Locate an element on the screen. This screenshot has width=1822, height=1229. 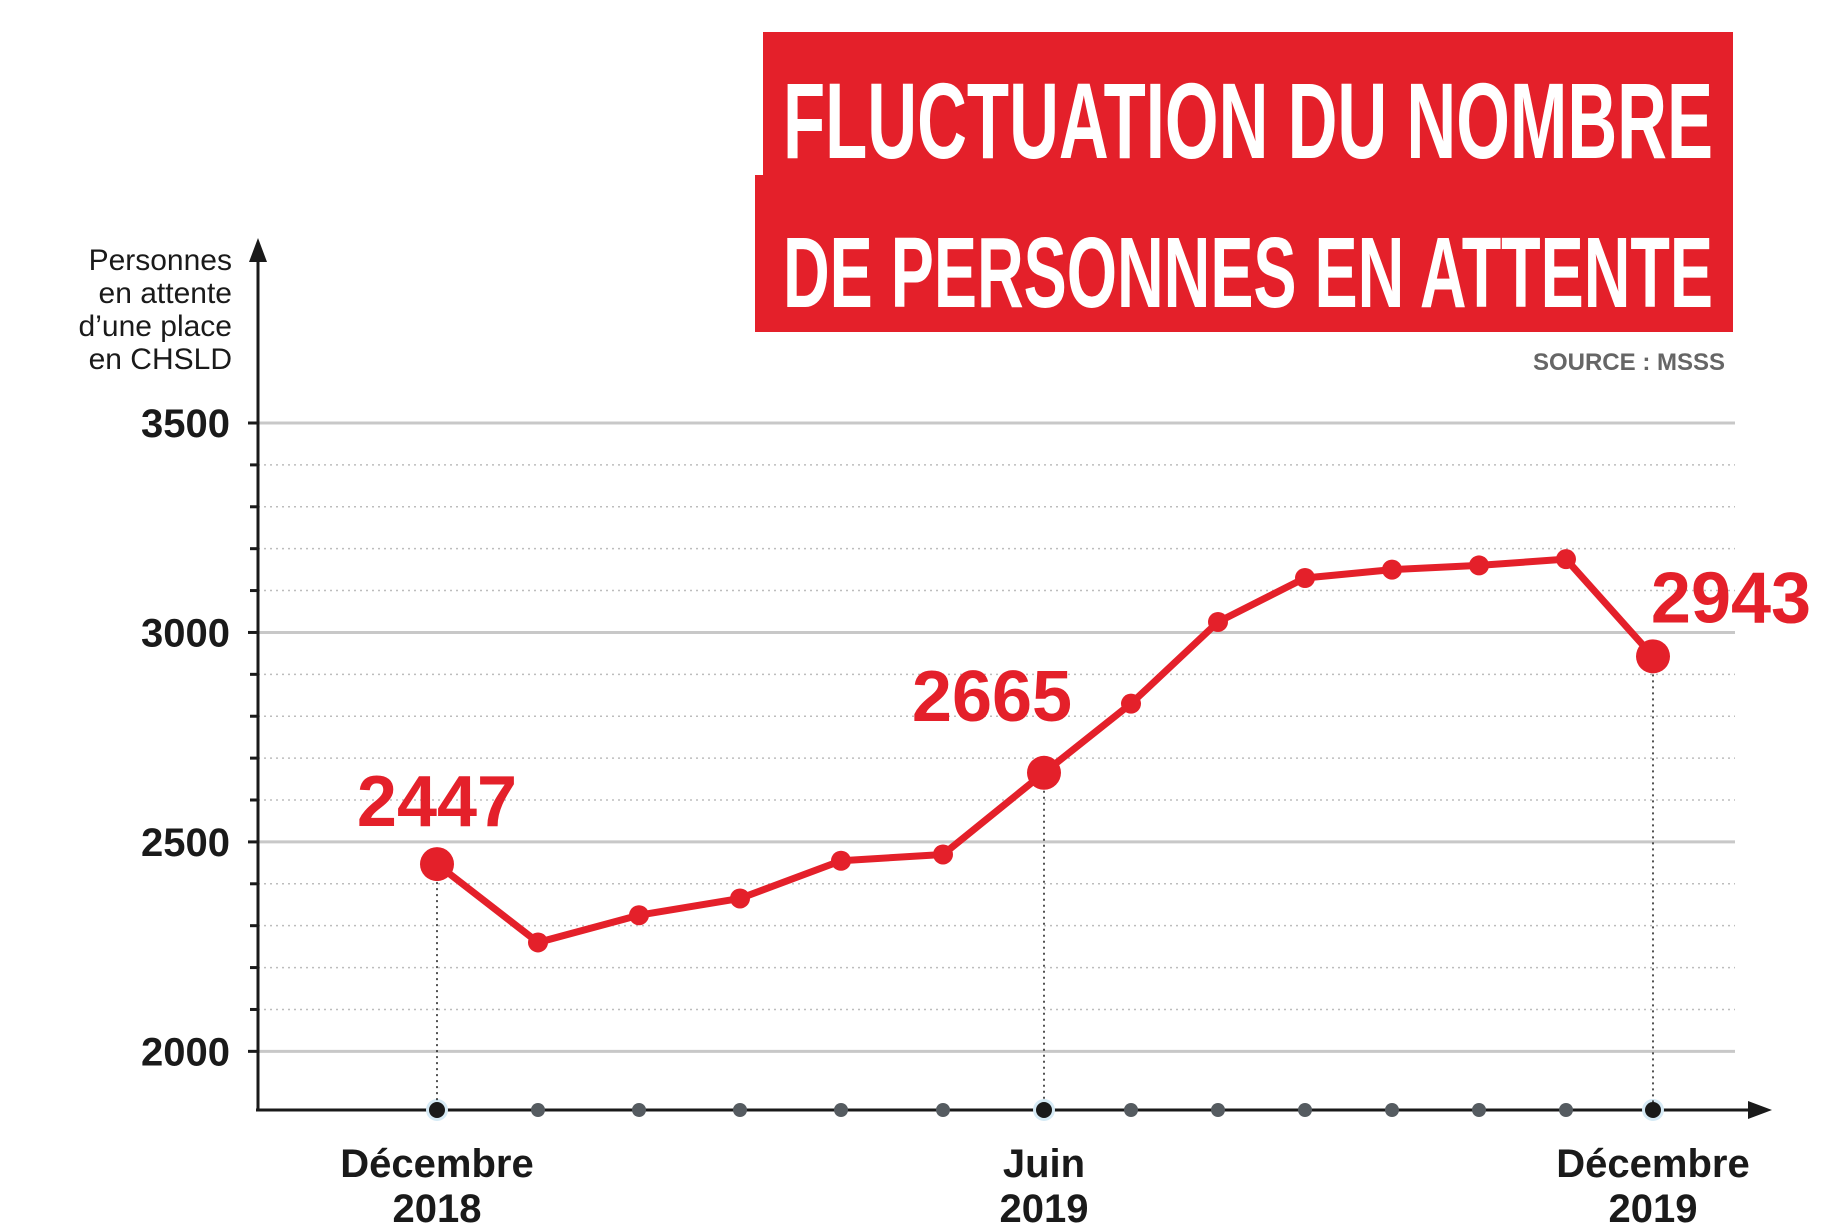
y-axis-arrow is located at coordinates (258, 250).